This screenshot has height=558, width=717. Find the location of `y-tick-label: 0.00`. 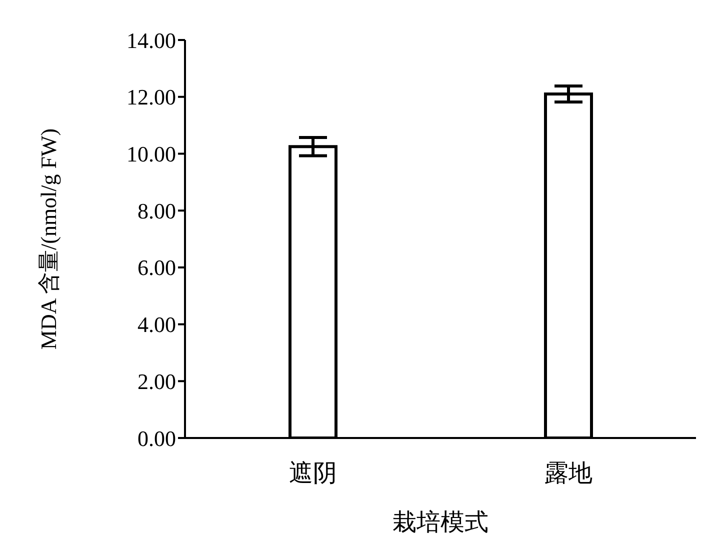

y-tick-label: 0.00 is located at coordinates (157, 438).